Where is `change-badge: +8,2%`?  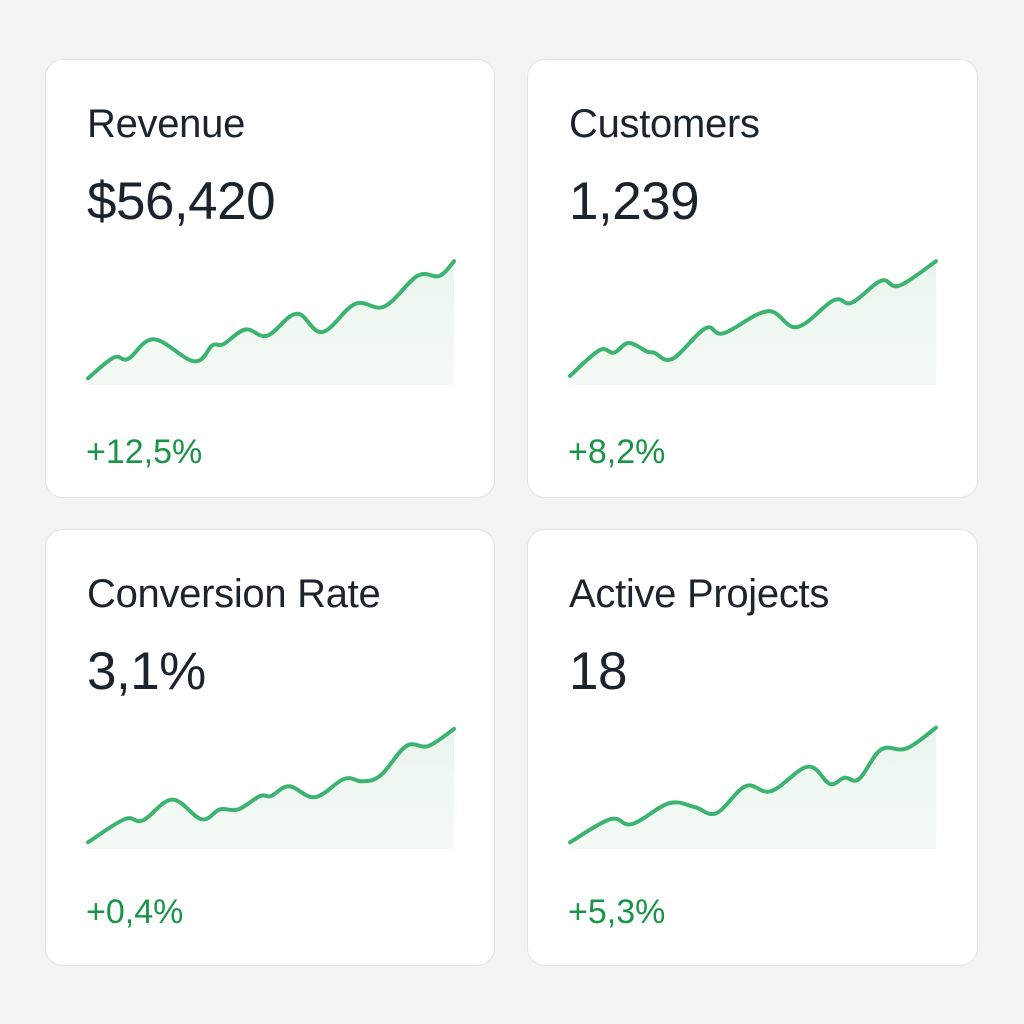
change-badge: +8,2% is located at coordinates (617, 452).